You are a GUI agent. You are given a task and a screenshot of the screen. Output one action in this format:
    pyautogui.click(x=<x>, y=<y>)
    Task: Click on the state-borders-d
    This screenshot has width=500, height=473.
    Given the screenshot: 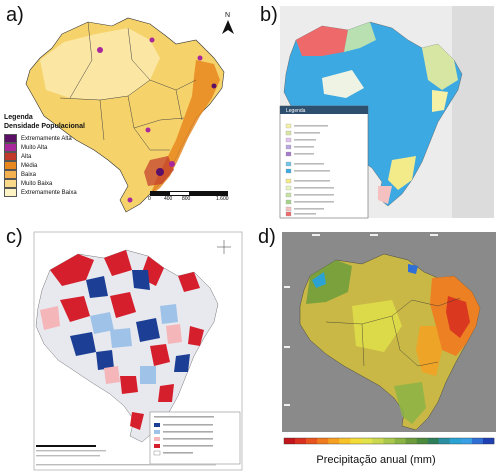 What is the action you would take?
    pyautogui.click(x=393, y=332)
    